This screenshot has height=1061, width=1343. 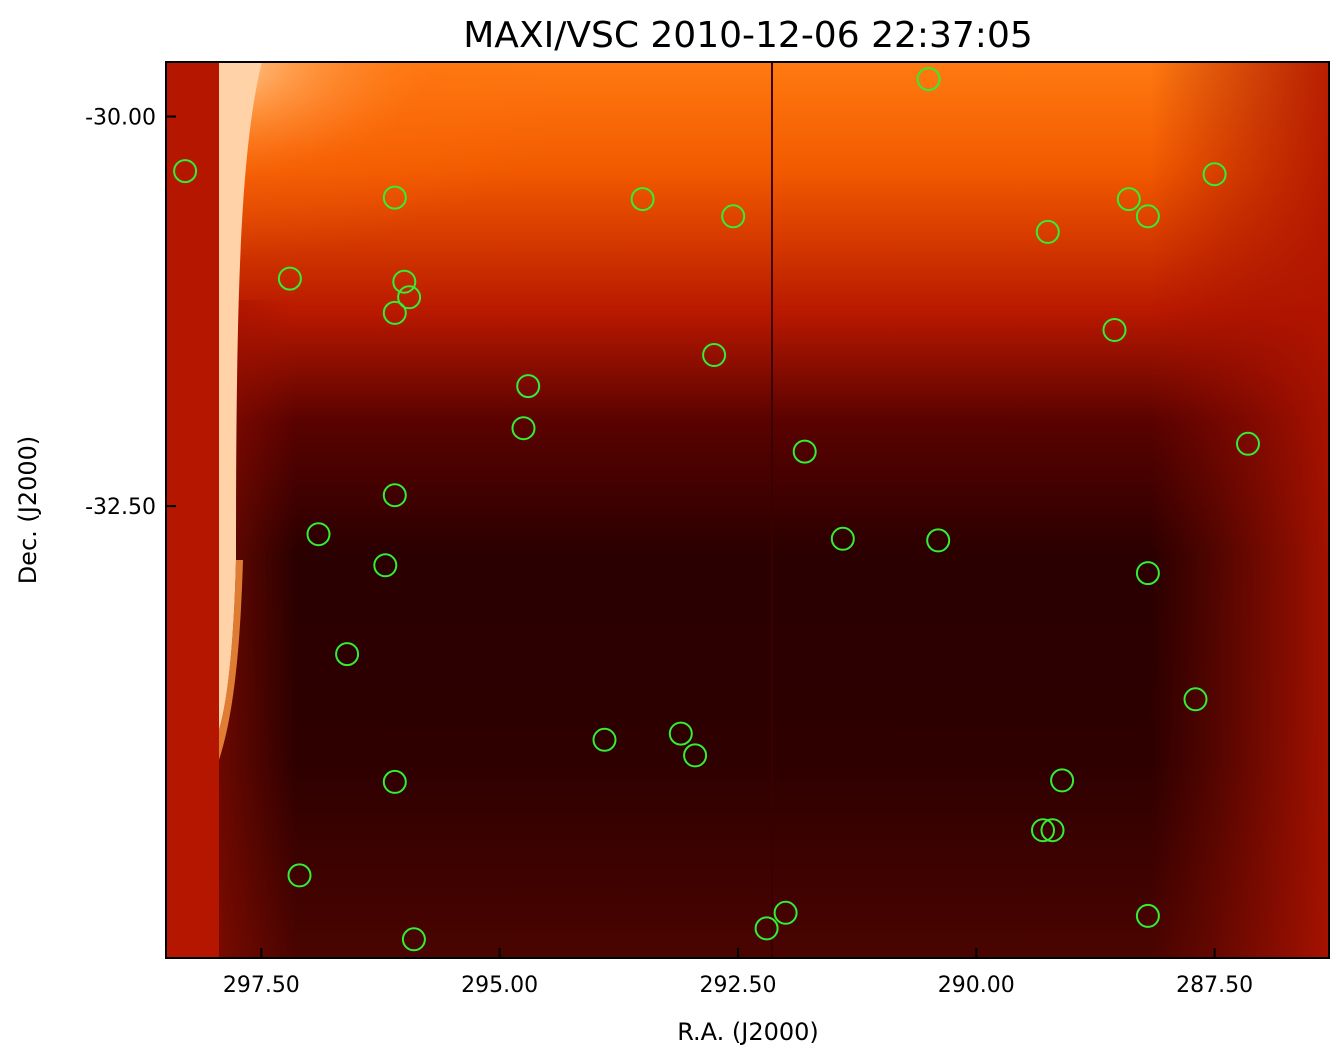 What do you see at coordinates (130, 313) in the screenshot?
I see `y-axis: -32.50 -30.00` at bounding box center [130, 313].